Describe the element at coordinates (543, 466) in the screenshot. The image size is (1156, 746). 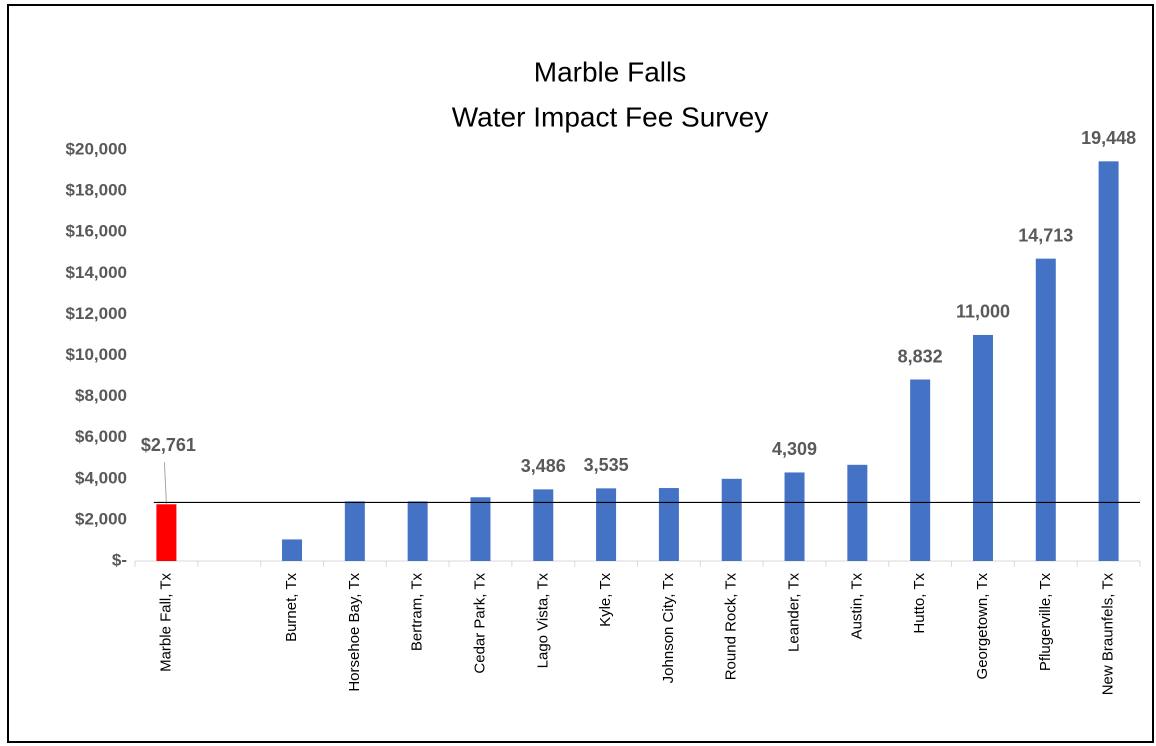
I see `data-label: 3,486` at that location.